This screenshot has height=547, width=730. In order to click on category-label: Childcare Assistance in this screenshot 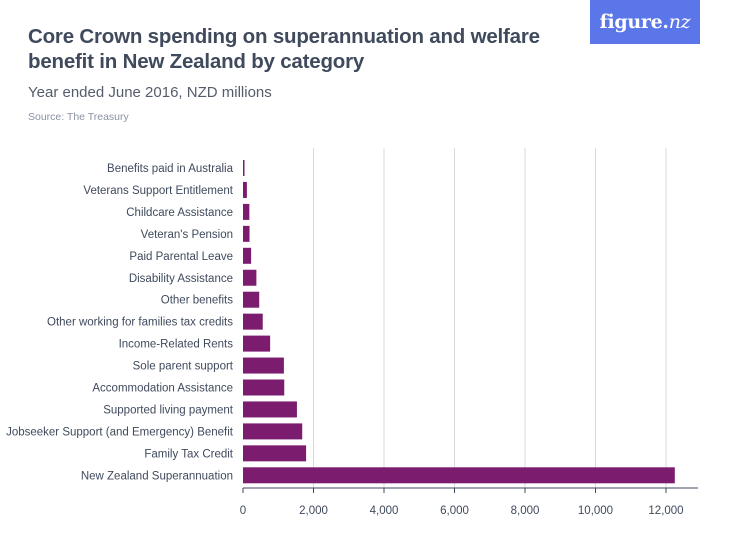, I will do `click(179, 213)`.